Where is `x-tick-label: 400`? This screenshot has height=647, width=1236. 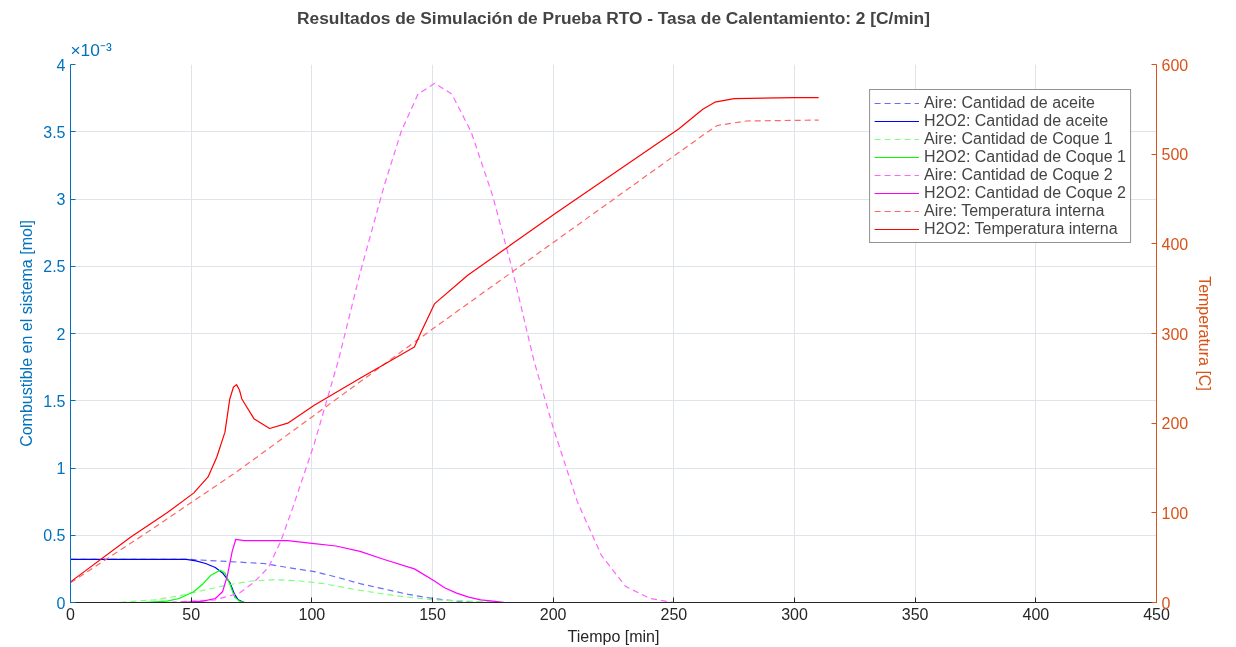 x-tick-label: 400 is located at coordinates (1036, 614).